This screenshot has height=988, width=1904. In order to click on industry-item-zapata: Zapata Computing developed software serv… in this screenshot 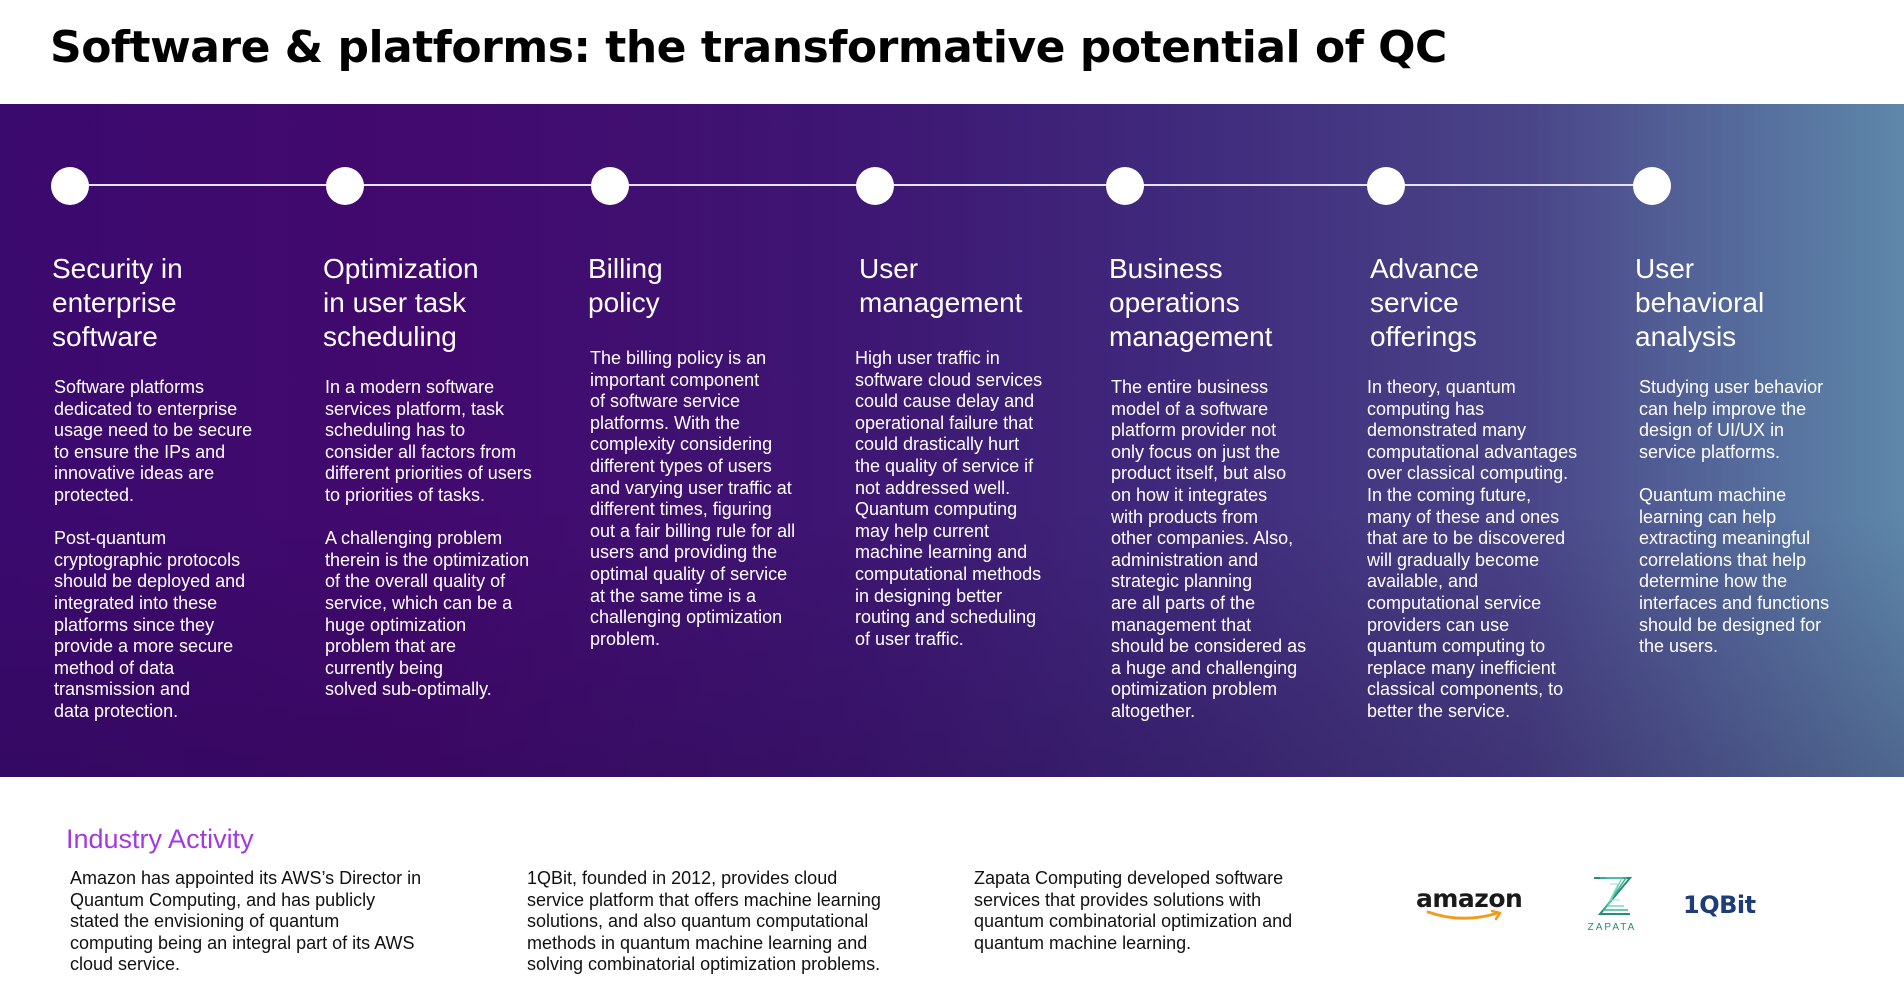, I will do `click(1133, 910)`.